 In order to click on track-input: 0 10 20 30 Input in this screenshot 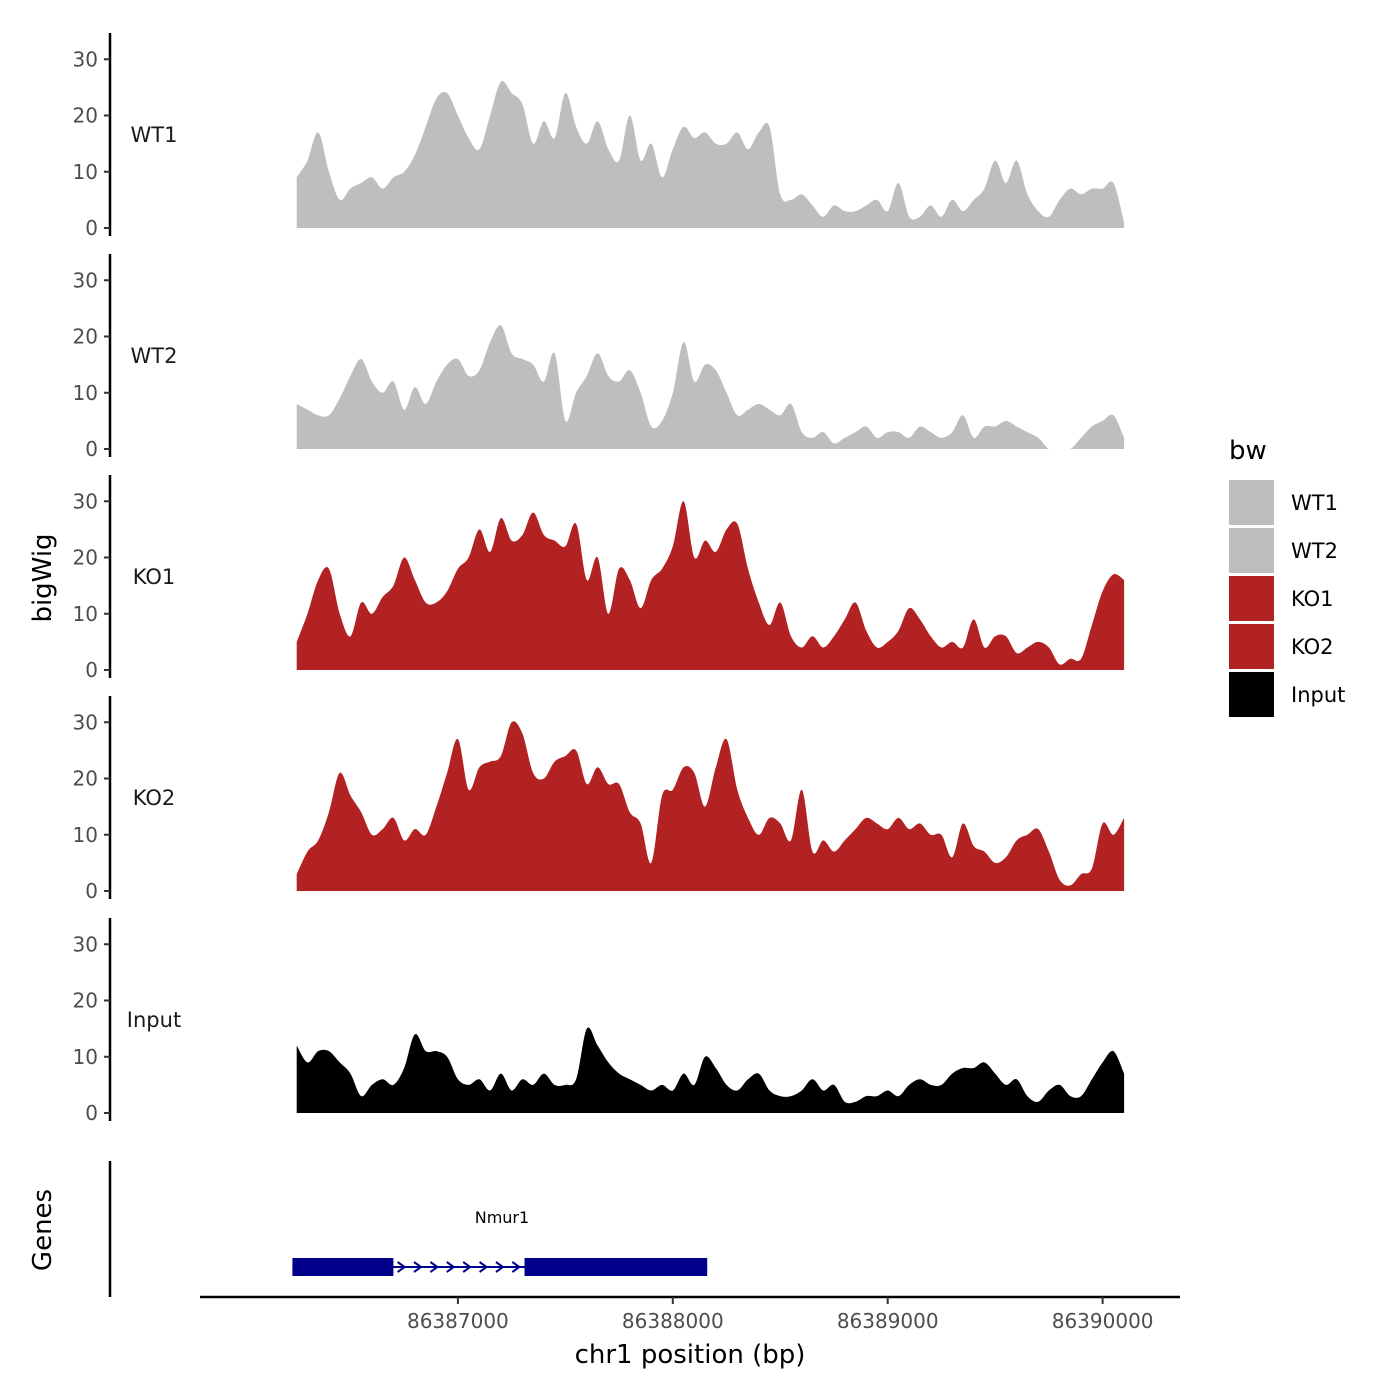, I will do `click(599, 1021)`.